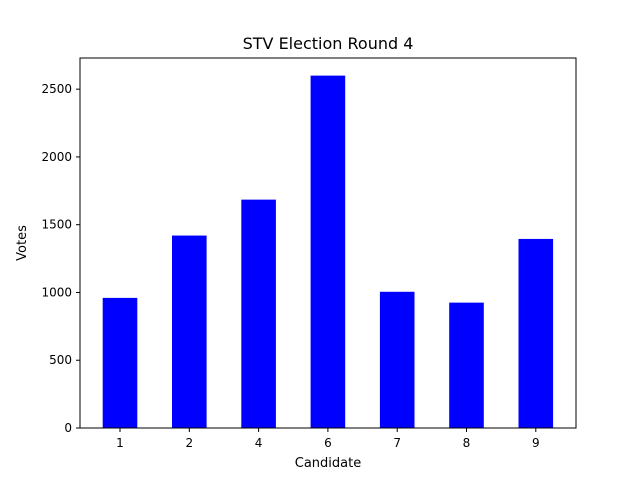 Image resolution: width=640 pixels, height=480 pixels. Describe the element at coordinates (56, 292) in the screenshot. I see `y-tick-label: 1000` at that location.